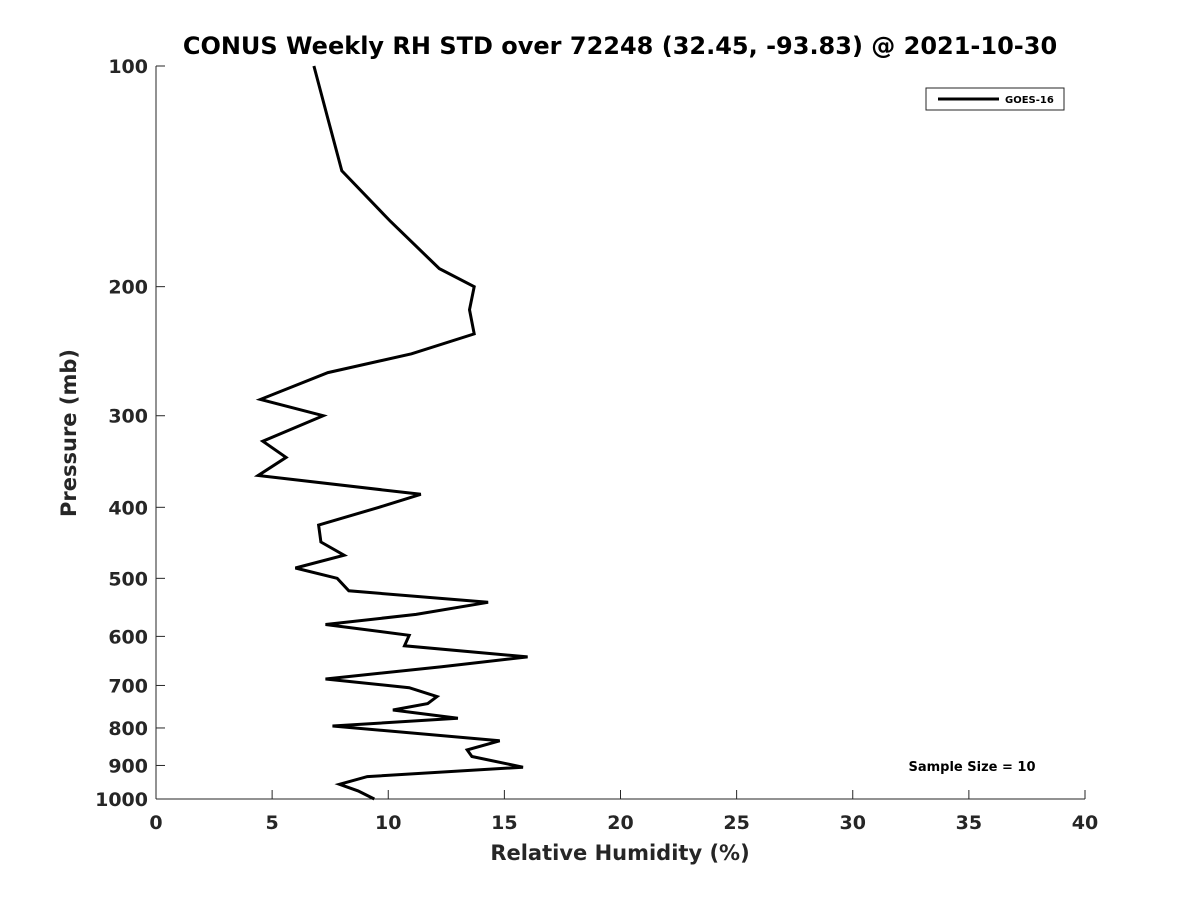  I want to click on x-axis-label: Relative Humidity (%), so click(619, 853).